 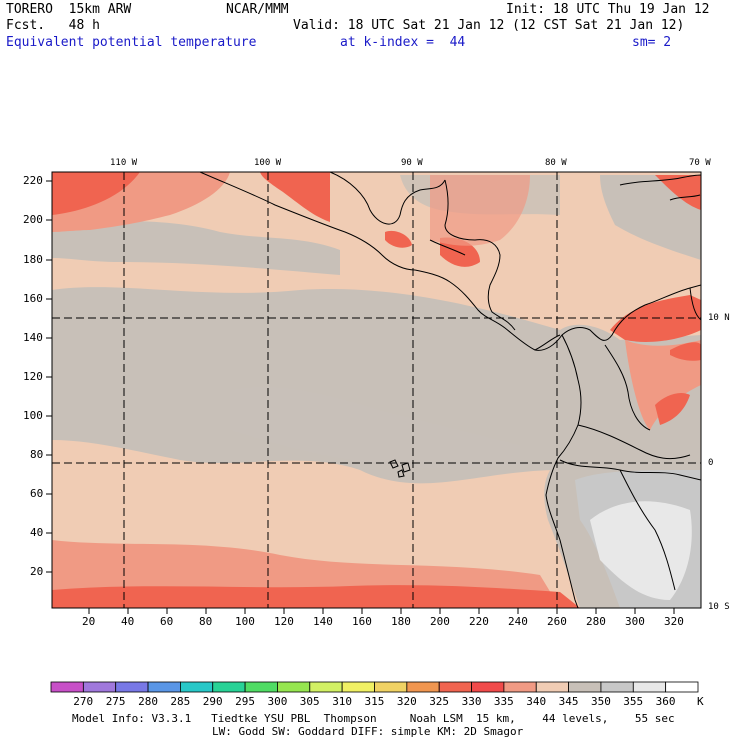 What do you see at coordinates (268, 163) in the screenshot?
I see `lon-label-100w: 100 W` at bounding box center [268, 163].